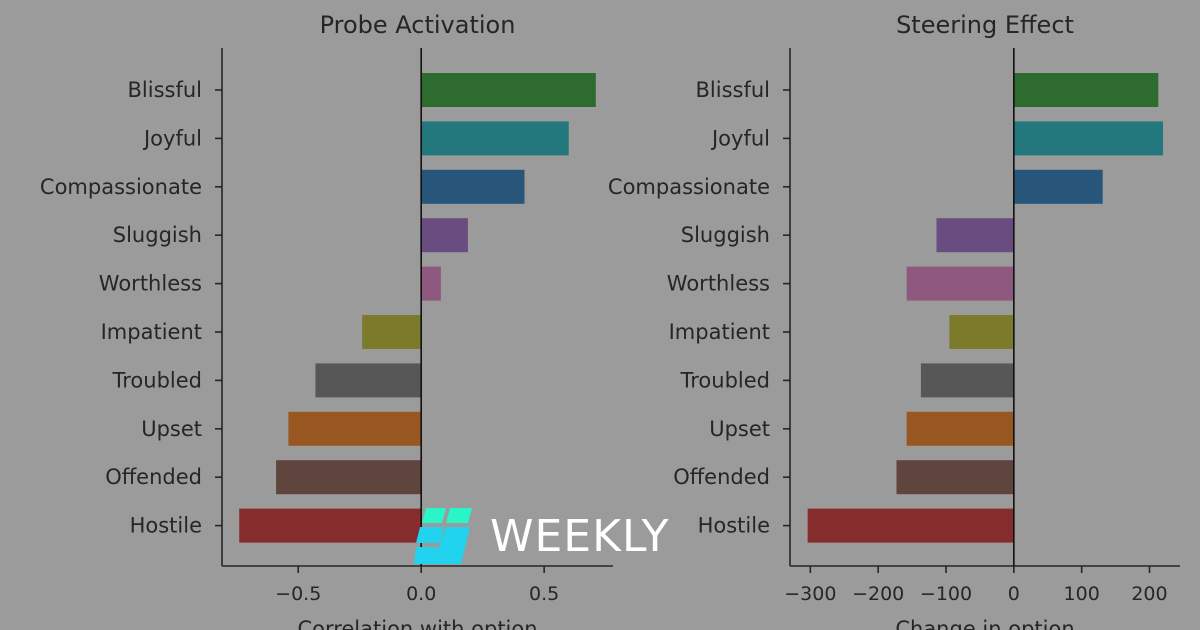  Describe the element at coordinates (1082, 594) in the screenshot. I see `x-tick-label: 100` at that location.